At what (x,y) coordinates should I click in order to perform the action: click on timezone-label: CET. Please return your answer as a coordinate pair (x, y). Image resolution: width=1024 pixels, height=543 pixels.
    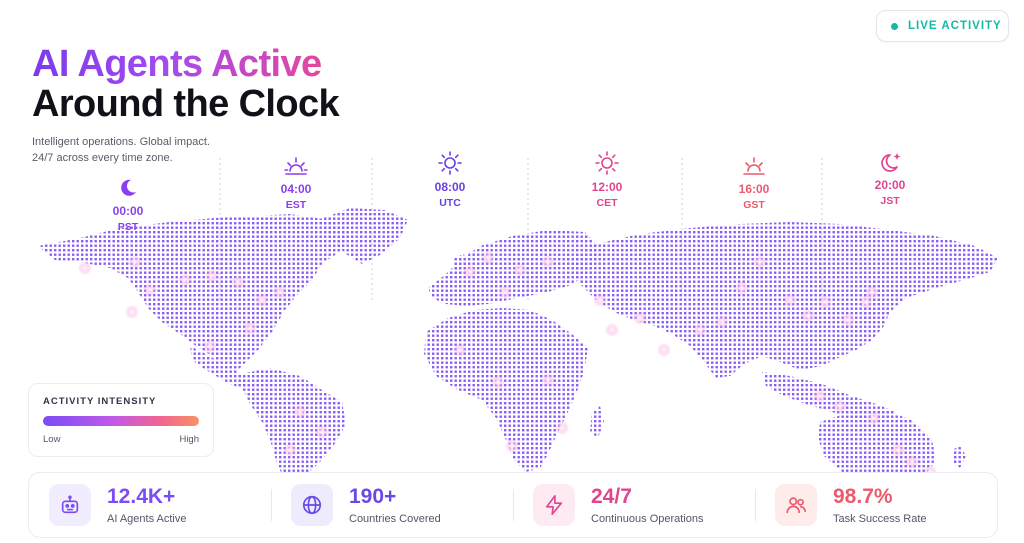
    Looking at the image, I should click on (607, 203).